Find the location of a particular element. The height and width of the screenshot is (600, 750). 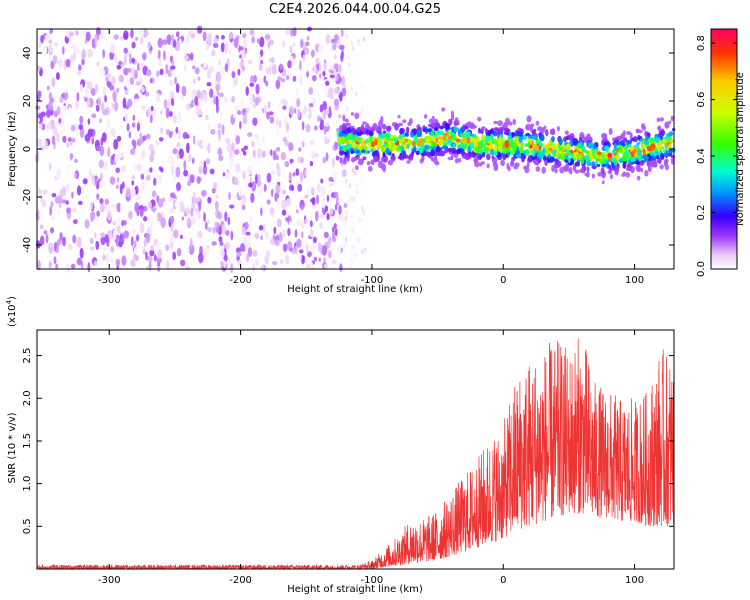

figure-title: C2E4.2026.044.00.04.G25 is located at coordinates (355, 9).